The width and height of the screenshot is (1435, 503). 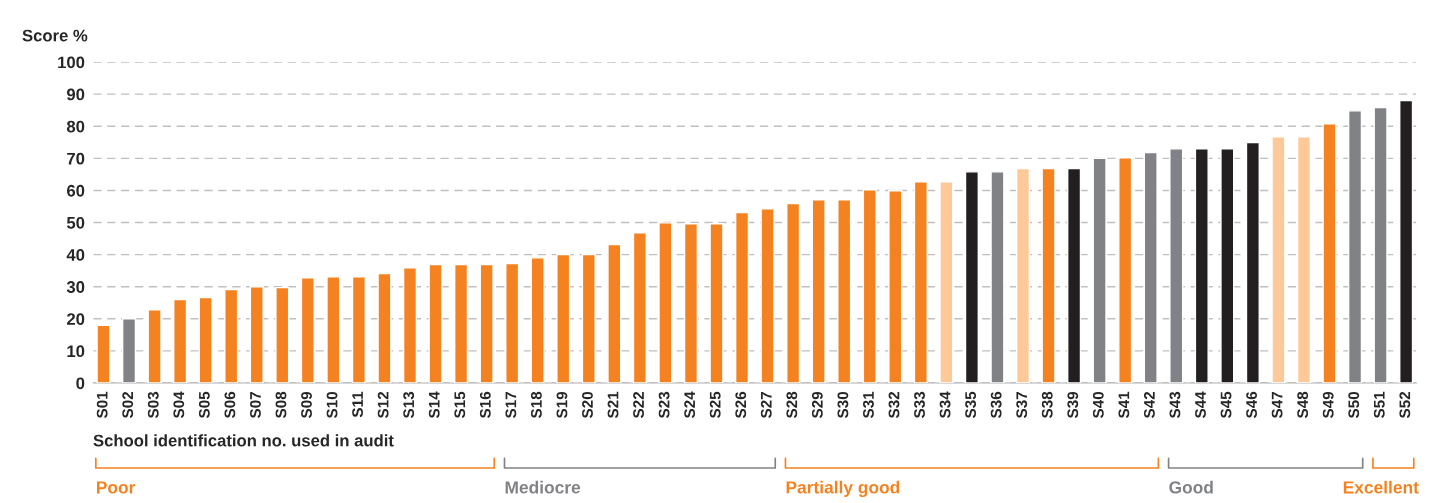 What do you see at coordinates (485, 405) in the screenshot?
I see `x-tick-label: S16` at bounding box center [485, 405].